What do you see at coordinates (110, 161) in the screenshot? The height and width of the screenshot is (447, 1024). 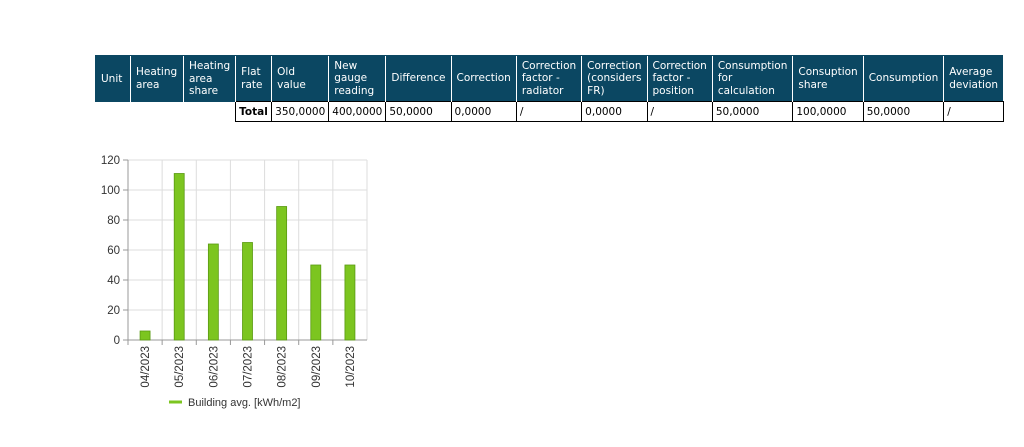 I see `y-tick-label: 120` at bounding box center [110, 161].